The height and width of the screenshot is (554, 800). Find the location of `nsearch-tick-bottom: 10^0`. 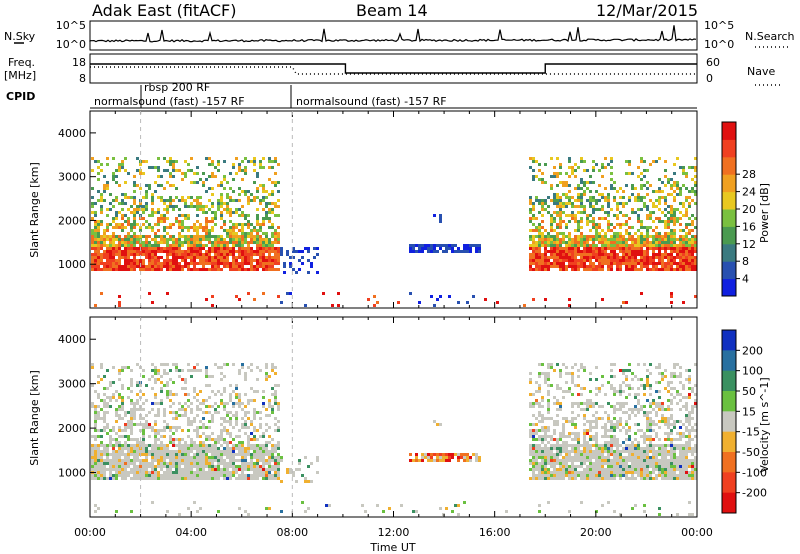

nsearch-tick-bottom: 10^0 is located at coordinates (719, 44).